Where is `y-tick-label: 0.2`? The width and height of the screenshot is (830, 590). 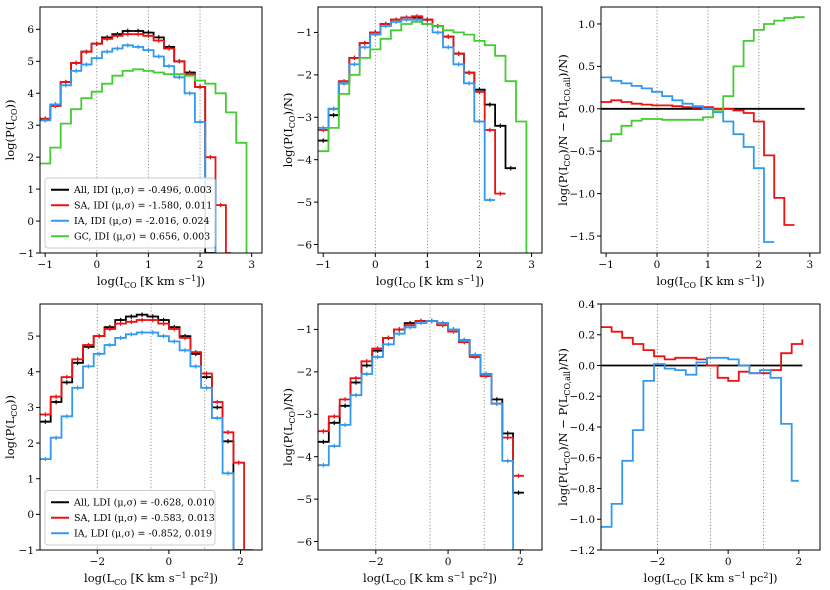
y-tick-label: 0.2 is located at coordinates (586, 336).